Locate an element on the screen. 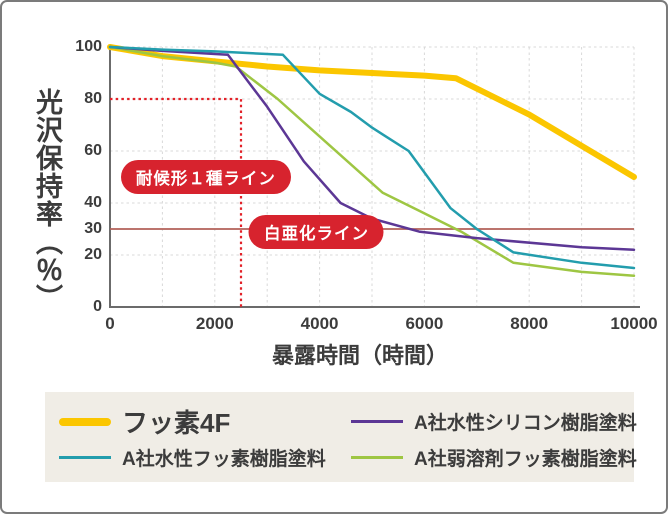  x-tick-label: 6000 is located at coordinates (424, 323).